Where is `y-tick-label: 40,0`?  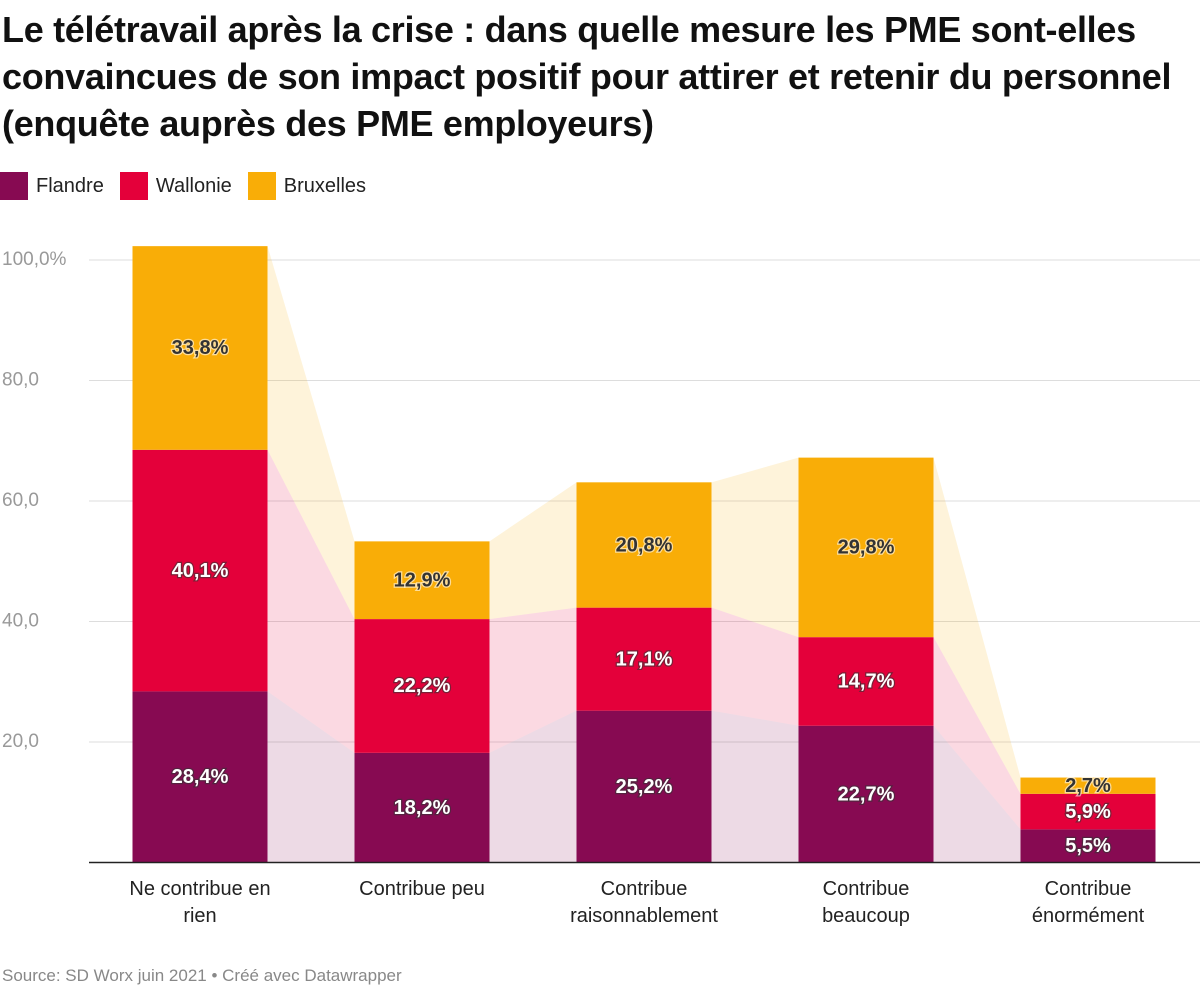
y-tick-label: 40,0 is located at coordinates (20, 621).